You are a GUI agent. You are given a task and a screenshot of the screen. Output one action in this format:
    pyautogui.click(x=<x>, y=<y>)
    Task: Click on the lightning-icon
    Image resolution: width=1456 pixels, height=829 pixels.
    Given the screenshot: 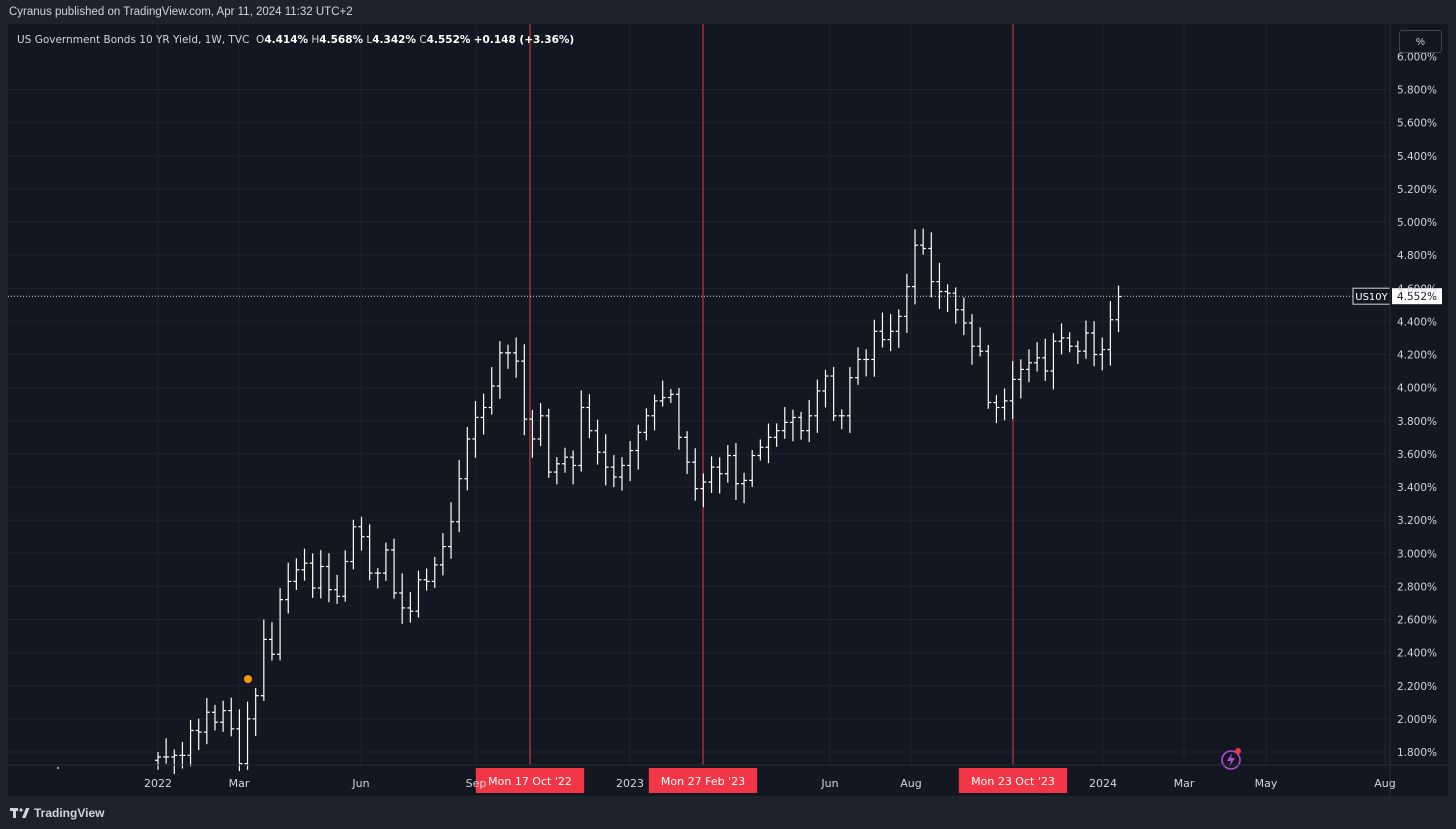 What is the action you would take?
    pyautogui.click(x=1231, y=759)
    